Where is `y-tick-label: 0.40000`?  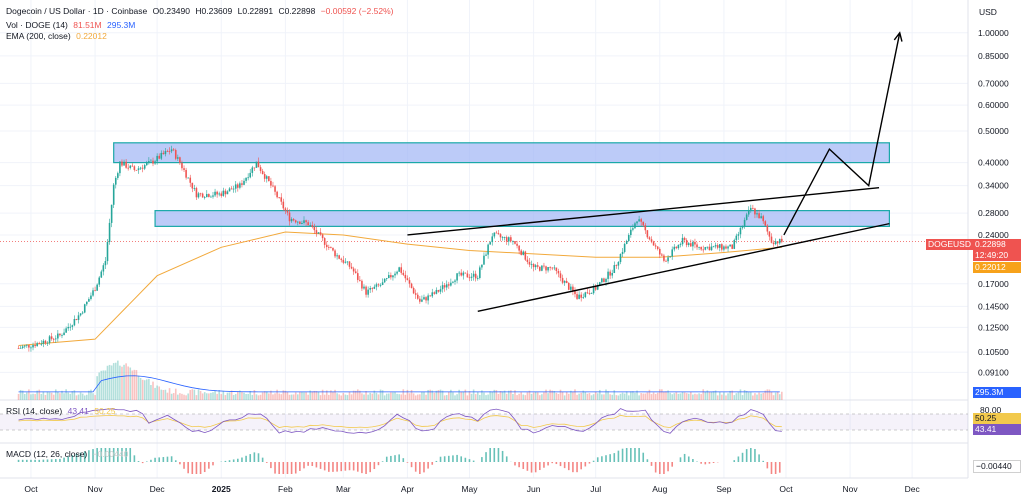
y-tick-label: 0.40000 is located at coordinates (993, 163).